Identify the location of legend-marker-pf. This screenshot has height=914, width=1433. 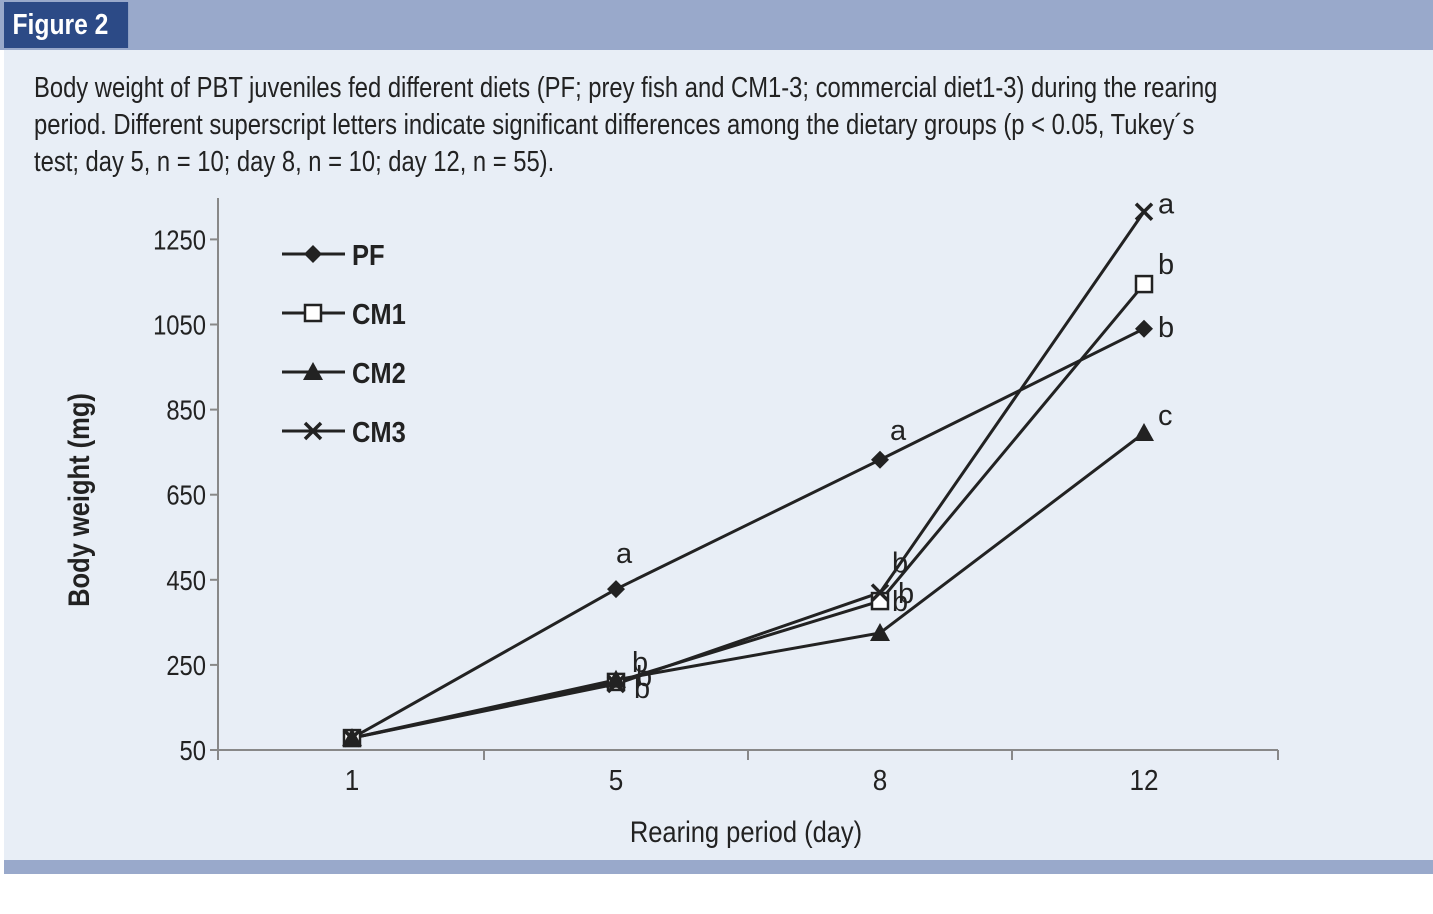
(313, 254).